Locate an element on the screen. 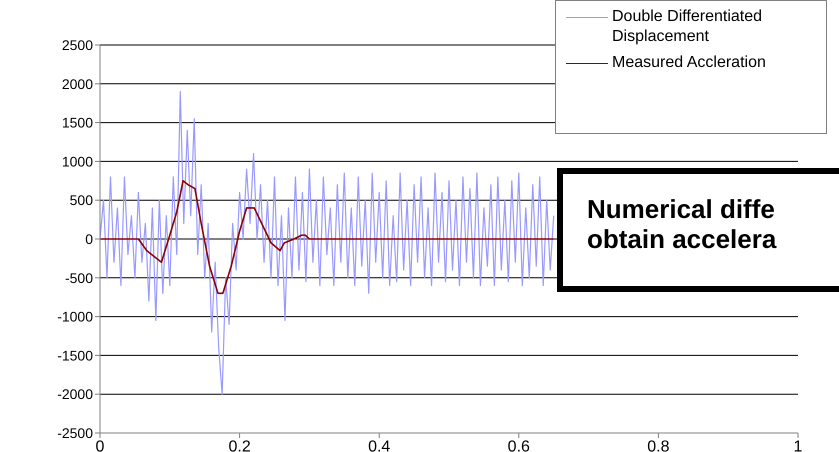 The image size is (839, 452). y-tick-label: -500 is located at coordinates (79, 278).